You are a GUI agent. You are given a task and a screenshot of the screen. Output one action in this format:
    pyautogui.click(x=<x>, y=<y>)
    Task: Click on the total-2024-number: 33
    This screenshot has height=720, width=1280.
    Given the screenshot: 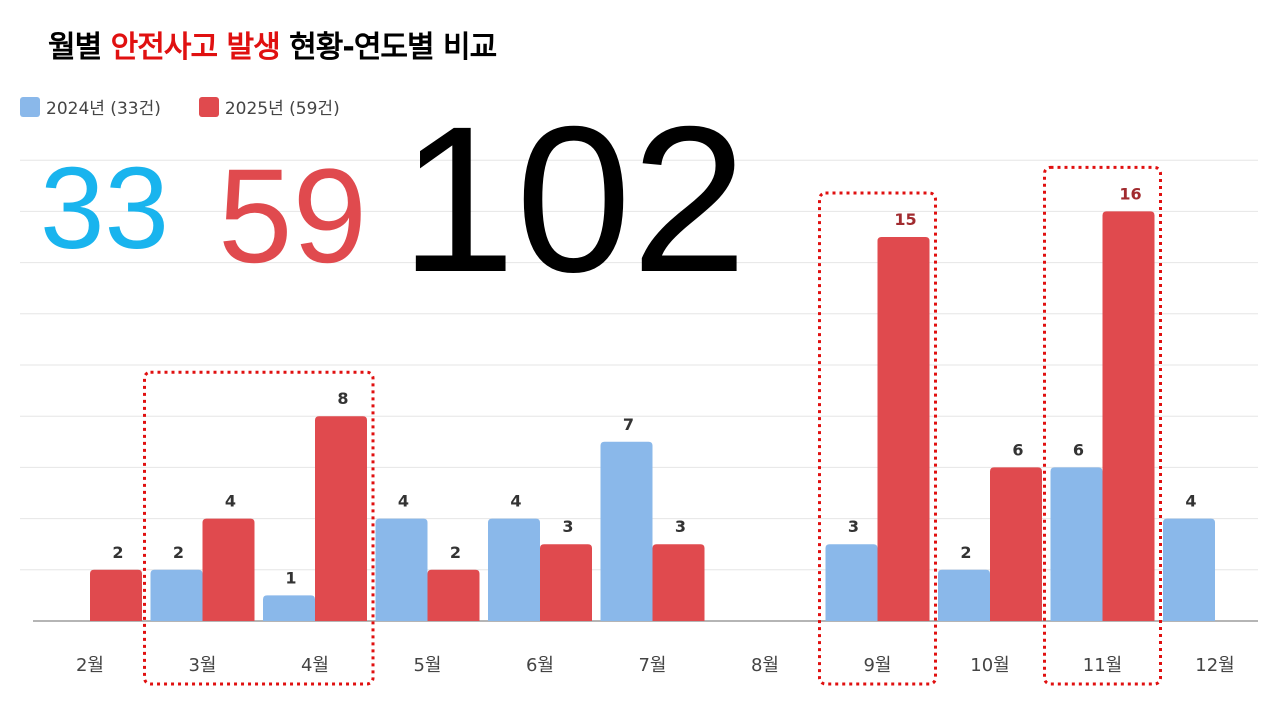 What is the action you would take?
    pyautogui.click(x=105, y=208)
    